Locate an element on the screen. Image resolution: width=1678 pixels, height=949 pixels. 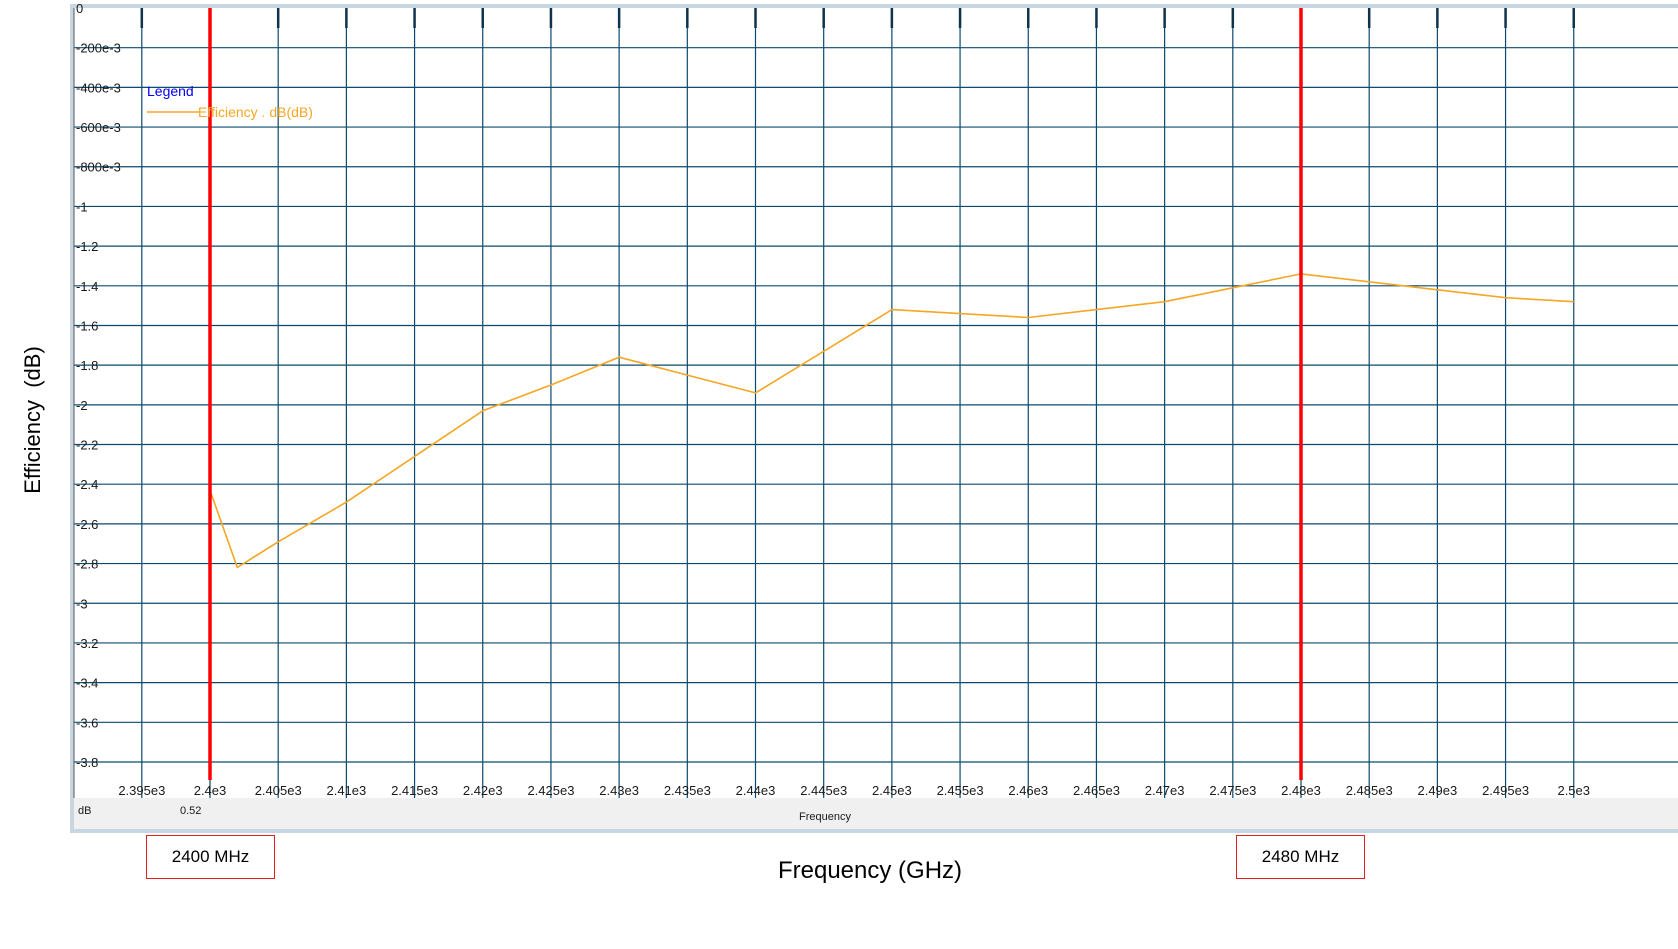
x-tick-label: 2.455e3 is located at coordinates (960, 790).